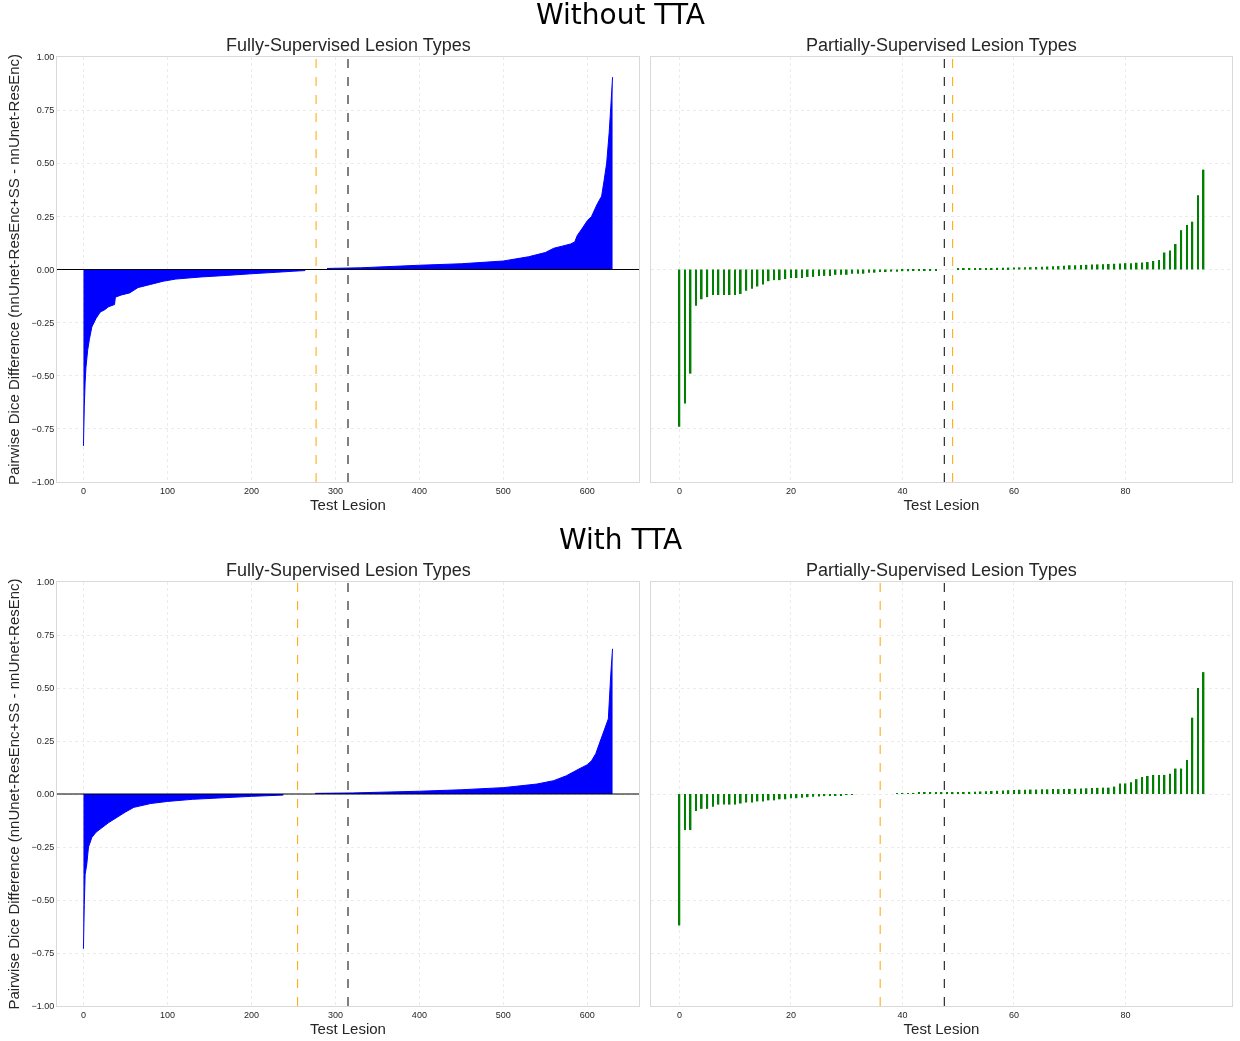 The height and width of the screenshot is (1041, 1240). I want to click on text: With TTA, so click(621, 539).